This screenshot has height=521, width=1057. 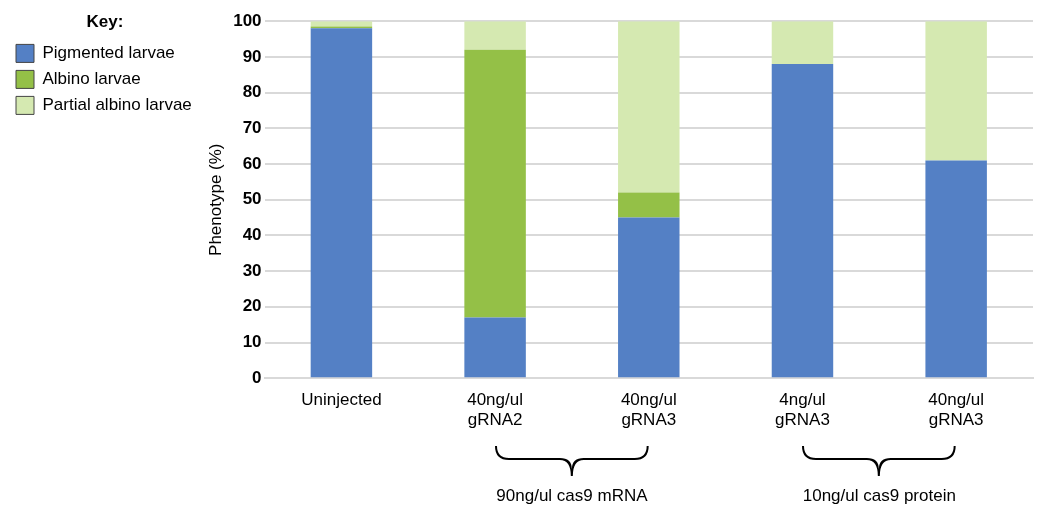 I want to click on y-tick-label: 20, so click(x=252, y=306).